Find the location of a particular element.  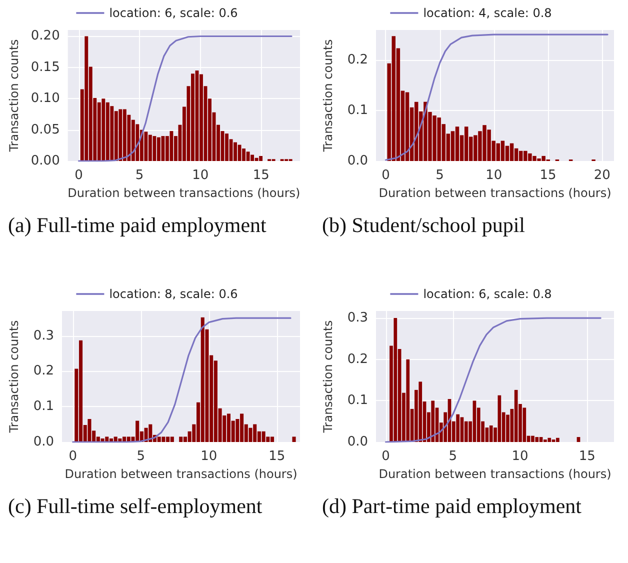

legend-label: location: 8, scale: 0.6 is located at coordinates (173, 294).